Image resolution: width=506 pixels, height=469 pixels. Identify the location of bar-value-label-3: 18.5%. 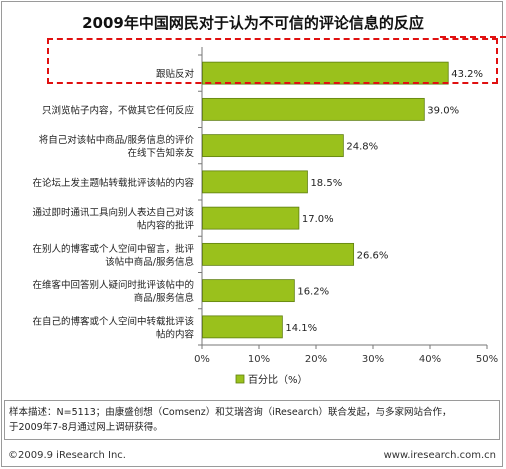
(326, 183).